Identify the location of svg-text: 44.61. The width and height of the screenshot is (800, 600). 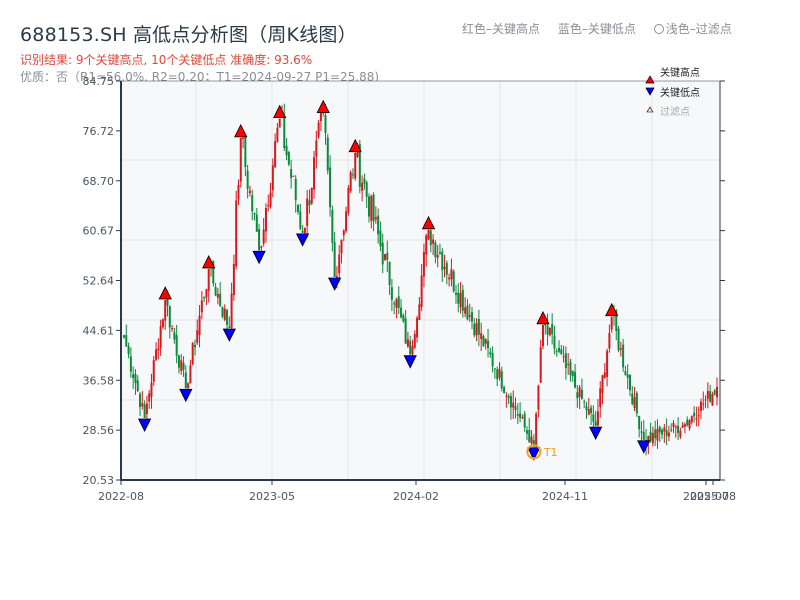
(99, 330).